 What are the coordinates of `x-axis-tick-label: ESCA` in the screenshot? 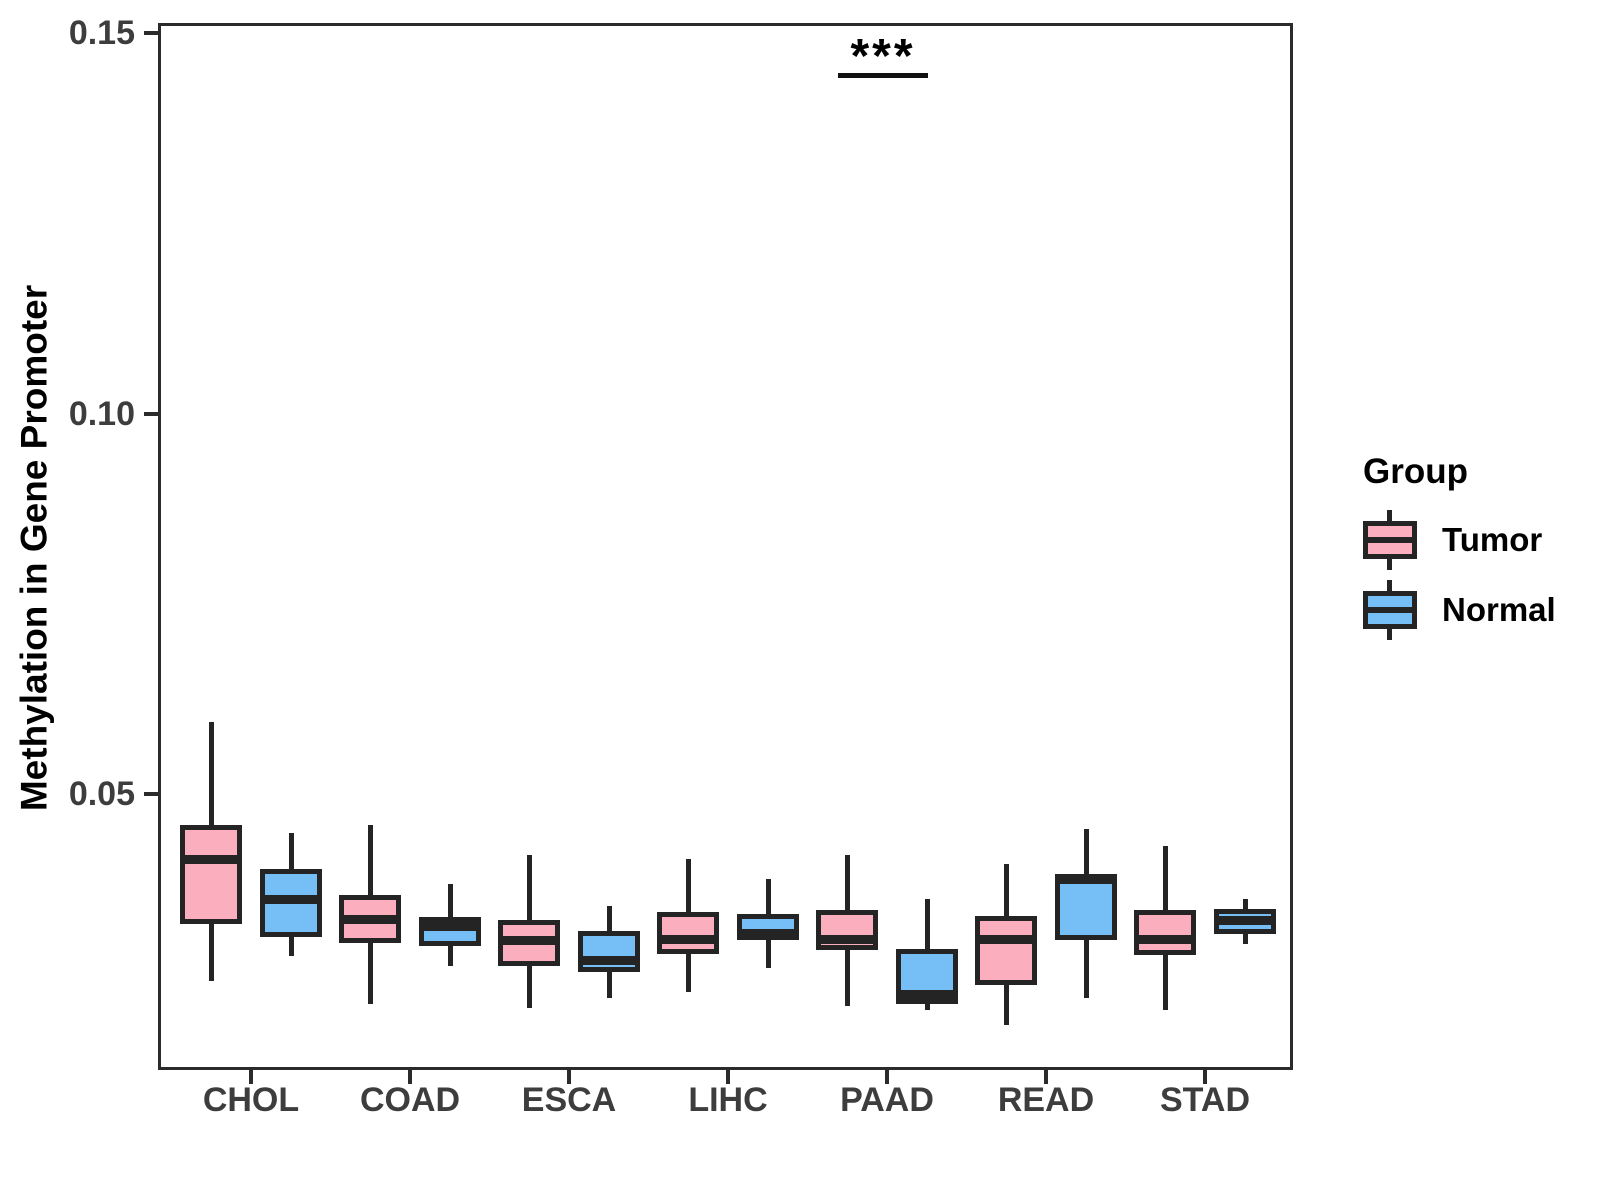 It's located at (569, 1100).